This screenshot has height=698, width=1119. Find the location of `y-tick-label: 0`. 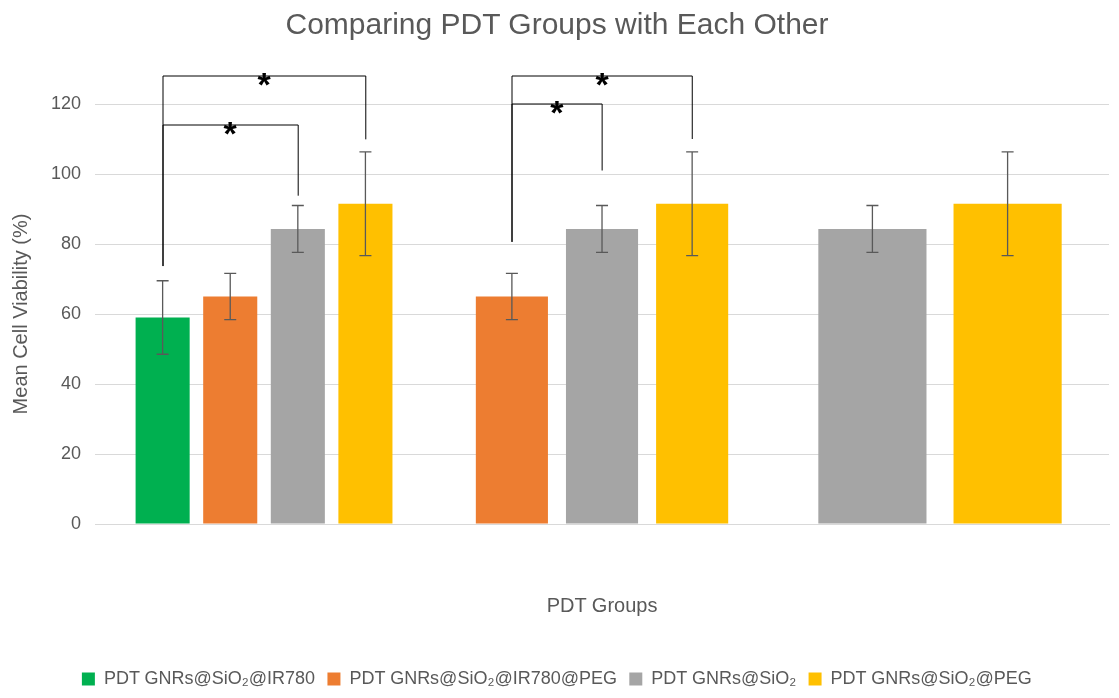

y-tick-label: 0 is located at coordinates (76, 522).